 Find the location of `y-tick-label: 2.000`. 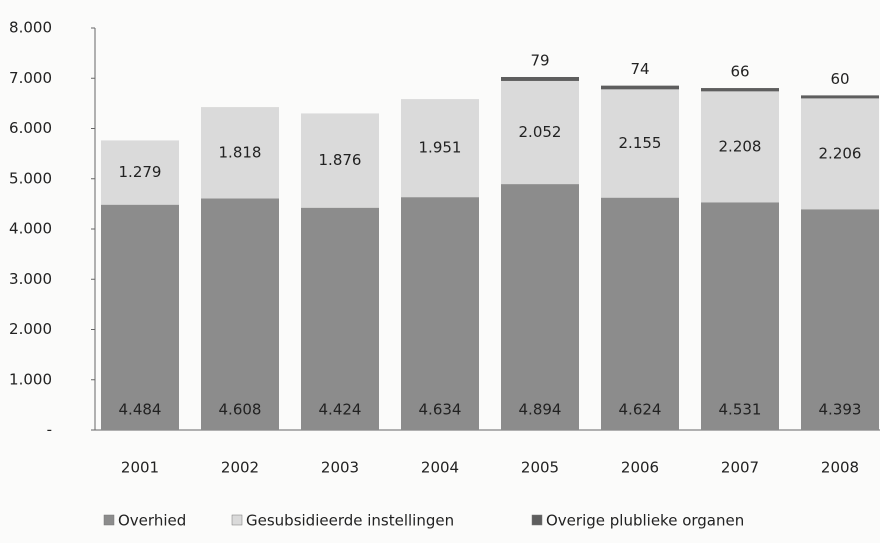

y-tick-label: 2.000 is located at coordinates (30, 329).